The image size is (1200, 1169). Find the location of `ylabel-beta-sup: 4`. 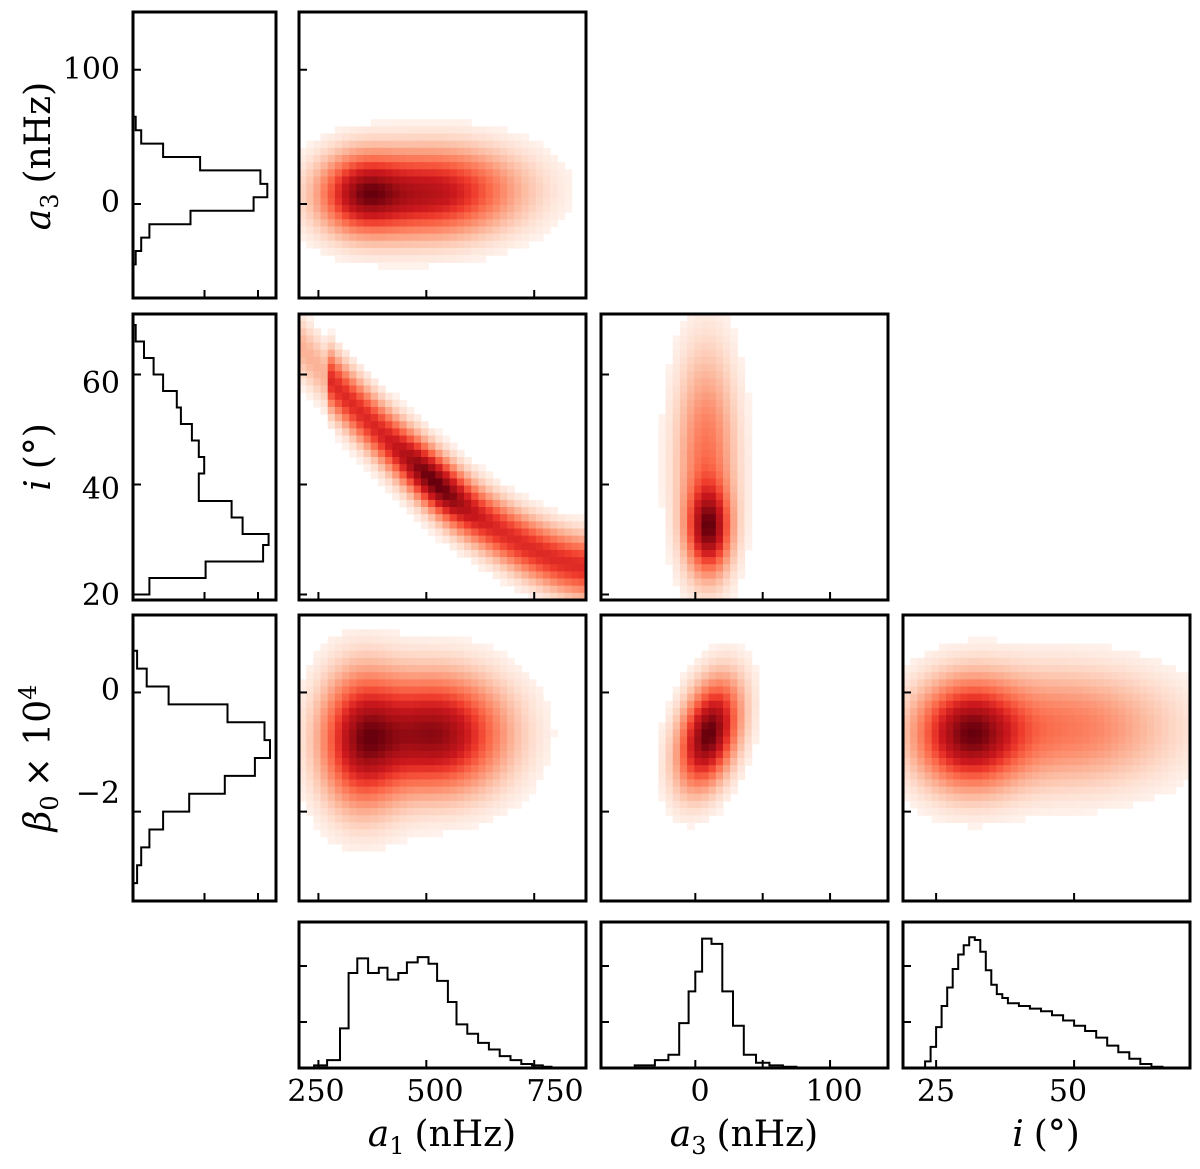

ylabel-beta-sup: 4 is located at coordinates (28, 692).